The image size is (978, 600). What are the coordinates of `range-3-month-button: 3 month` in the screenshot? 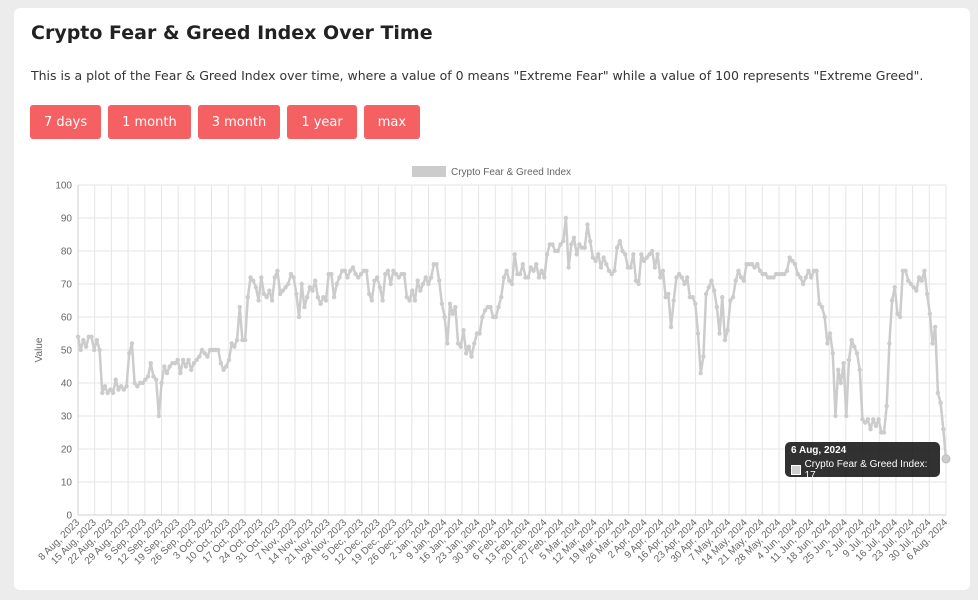 It's located at (239, 122).